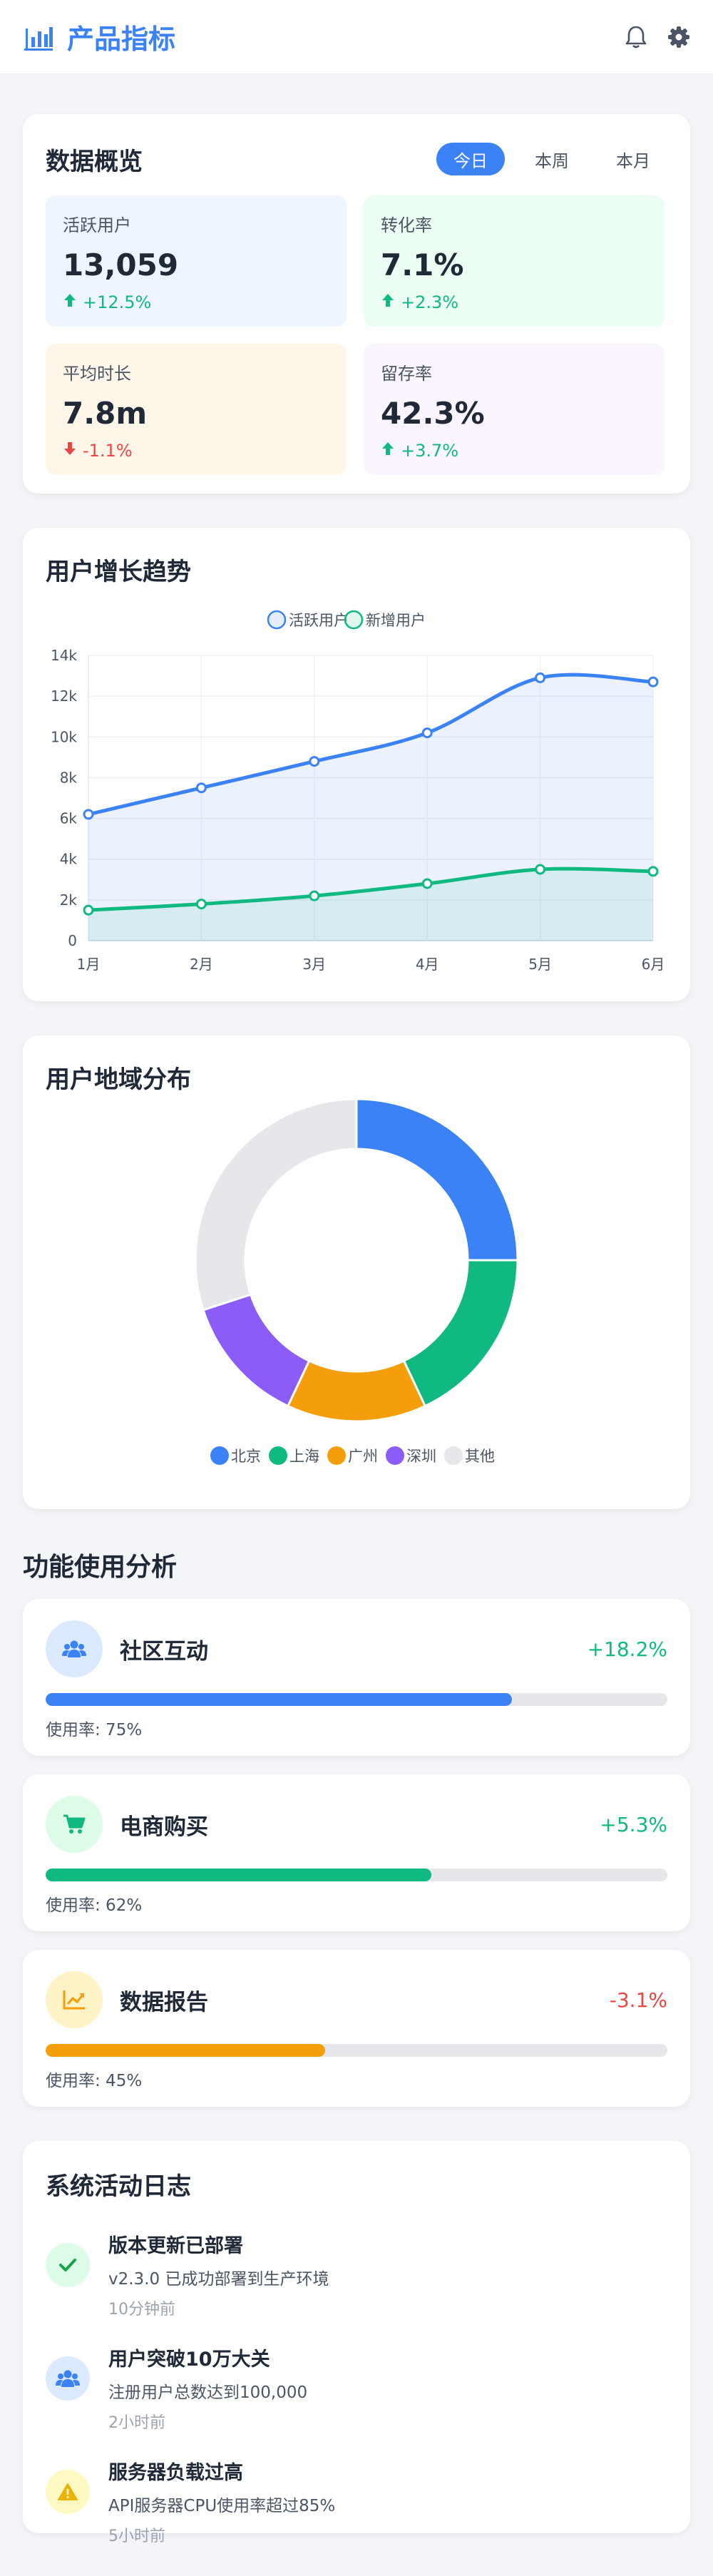 This screenshot has width=713, height=2576. What do you see at coordinates (653, 964) in the screenshot?
I see `x-tick-label: 6月` at bounding box center [653, 964].